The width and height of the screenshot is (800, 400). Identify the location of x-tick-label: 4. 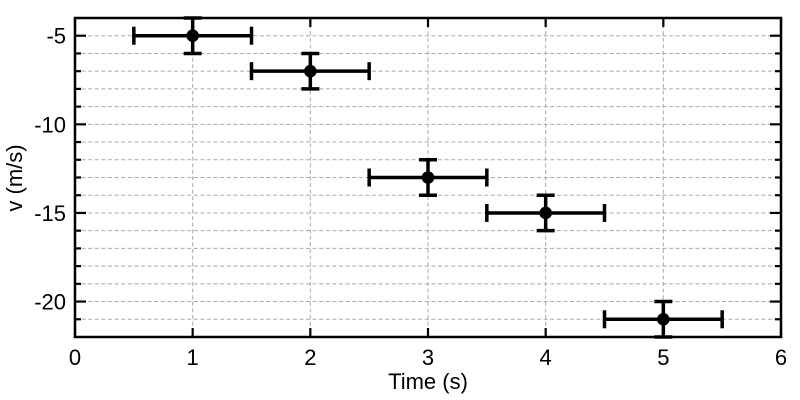
(546, 357).